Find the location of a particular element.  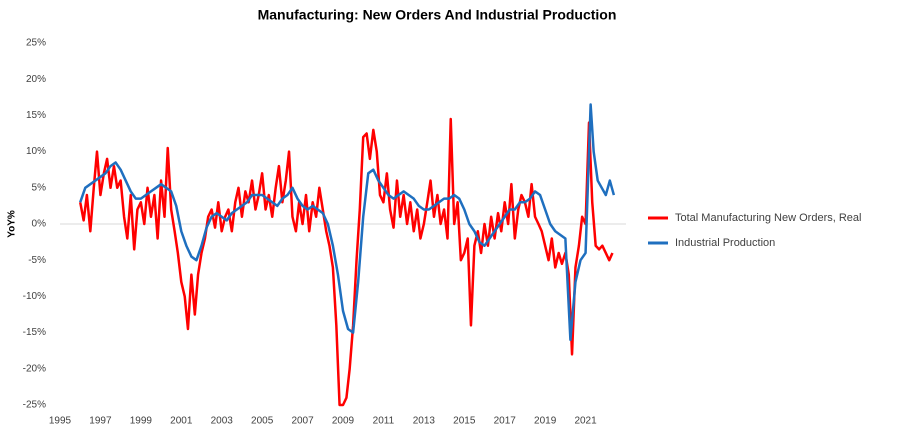

y-tick-label: 20% is located at coordinates (36, 79).